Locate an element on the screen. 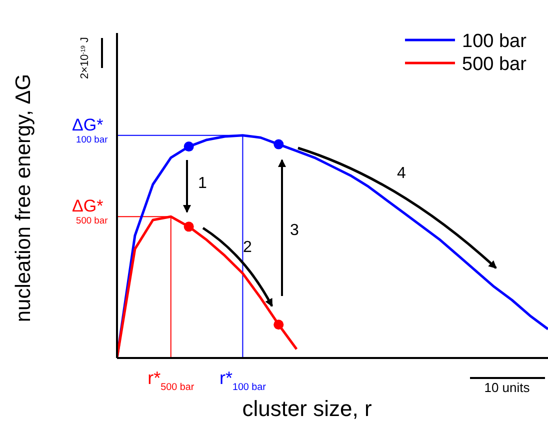 This screenshot has width=548, height=428. y-axis-title: nucleation free energy, ΔG is located at coordinates (23, 198).